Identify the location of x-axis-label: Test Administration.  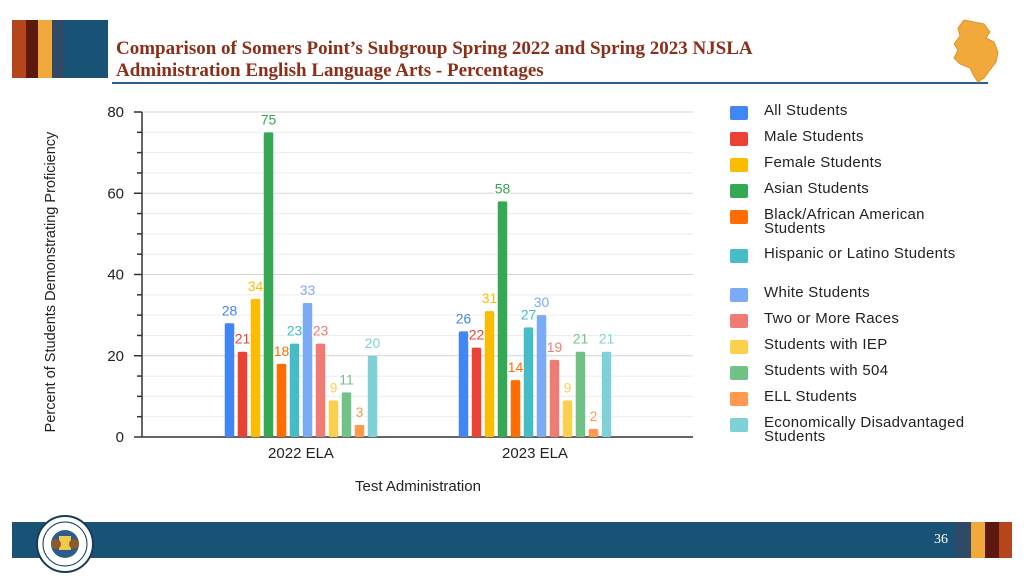
(418, 486).